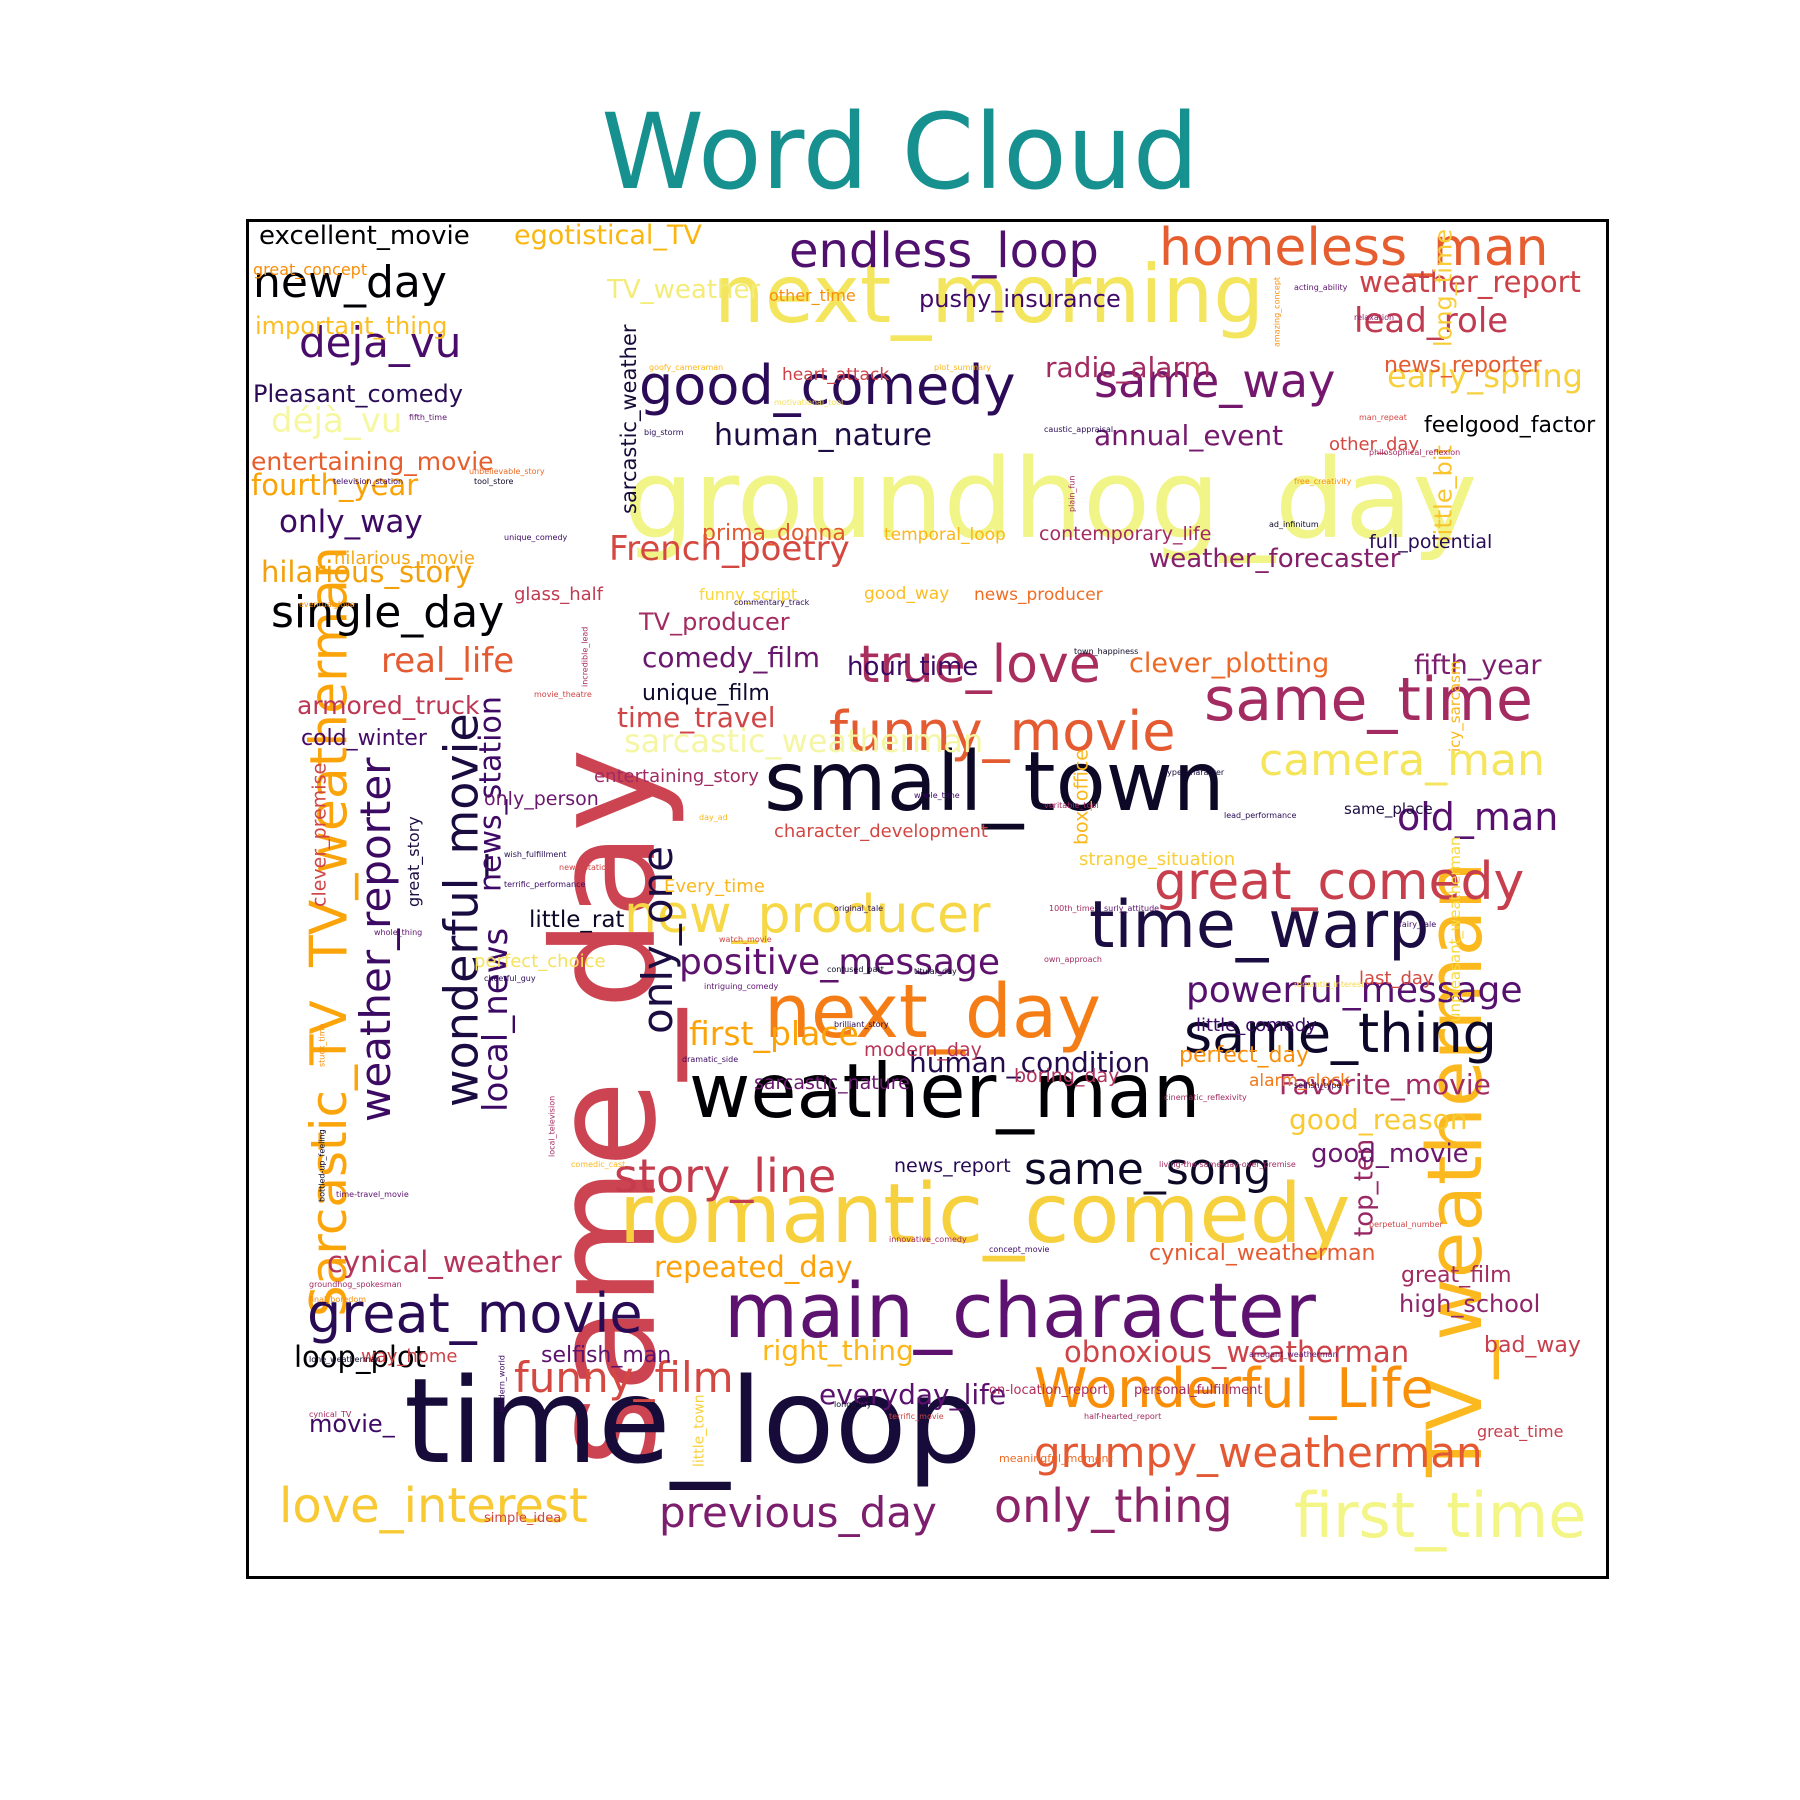 The width and height of the screenshot is (1800, 1800). What do you see at coordinates (1275, 559) in the screenshot?
I see `word-weather-forecaster: weather_forecaster` at bounding box center [1275, 559].